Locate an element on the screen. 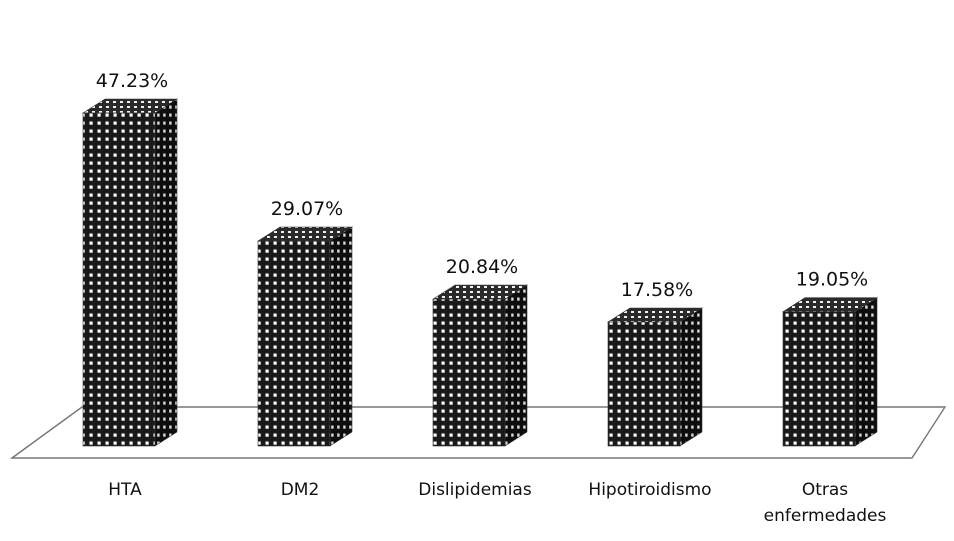 The height and width of the screenshot is (541, 954). value-label: 17.58% is located at coordinates (657, 290).